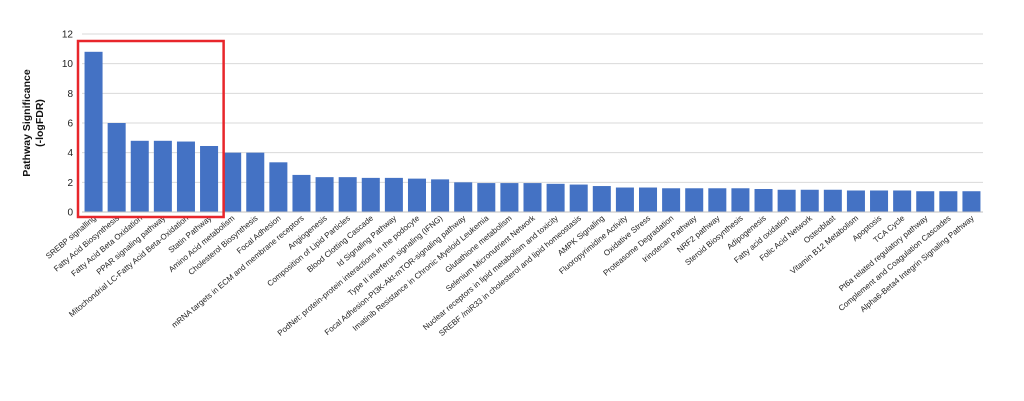 The width and height of the screenshot is (1024, 401). What do you see at coordinates (70, 153) in the screenshot?
I see `y-tick-label: 4` at bounding box center [70, 153].